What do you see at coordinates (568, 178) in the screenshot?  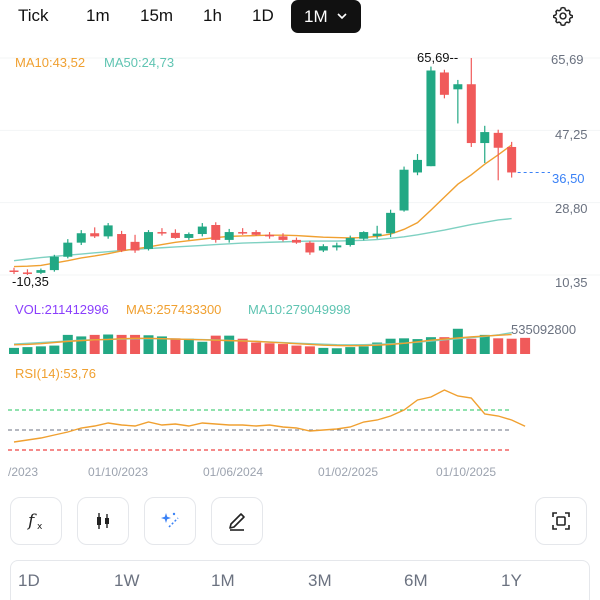 I see `last-price-label: 36,50` at bounding box center [568, 178].